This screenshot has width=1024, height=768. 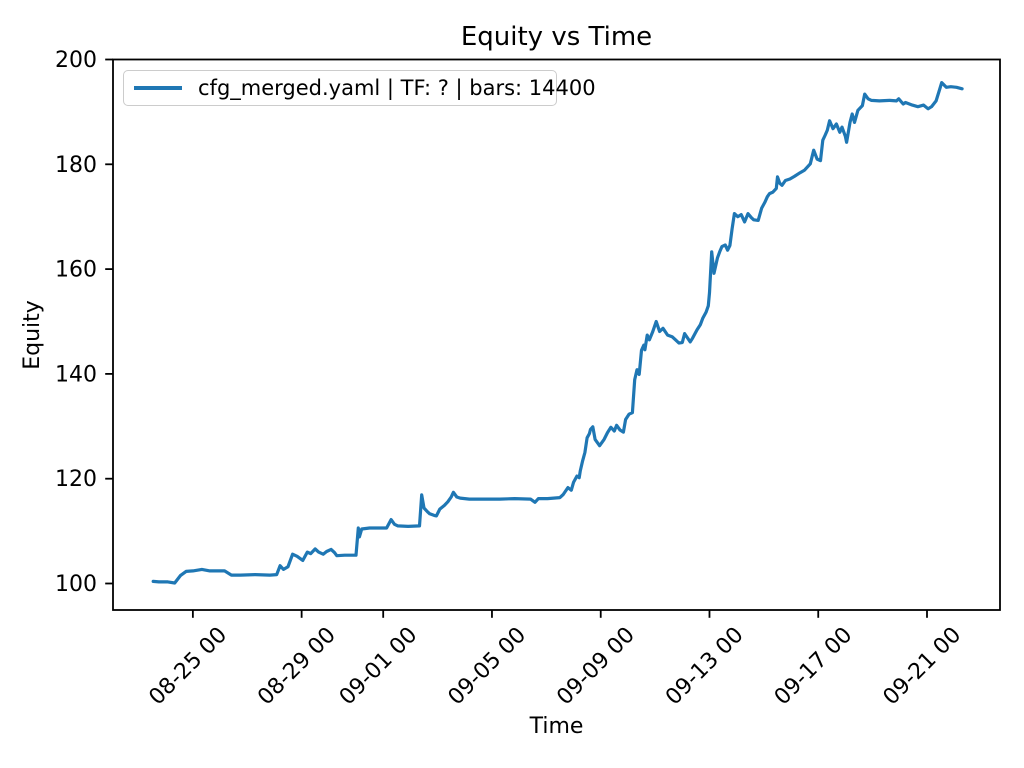 I want to click on x-tick-label: 09-09 00, so click(x=596, y=667).